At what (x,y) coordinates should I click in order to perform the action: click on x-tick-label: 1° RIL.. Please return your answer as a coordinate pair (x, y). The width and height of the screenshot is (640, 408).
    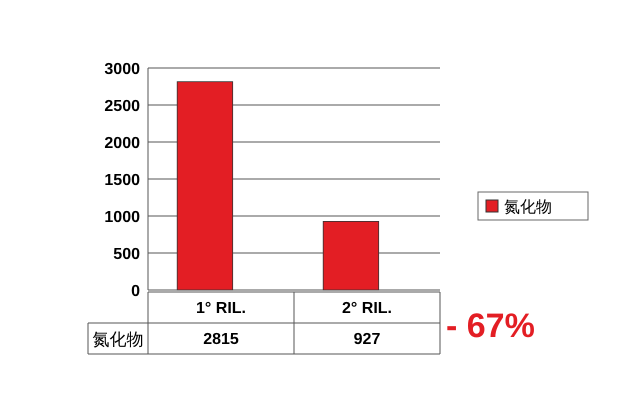
    Looking at the image, I should click on (221, 308).